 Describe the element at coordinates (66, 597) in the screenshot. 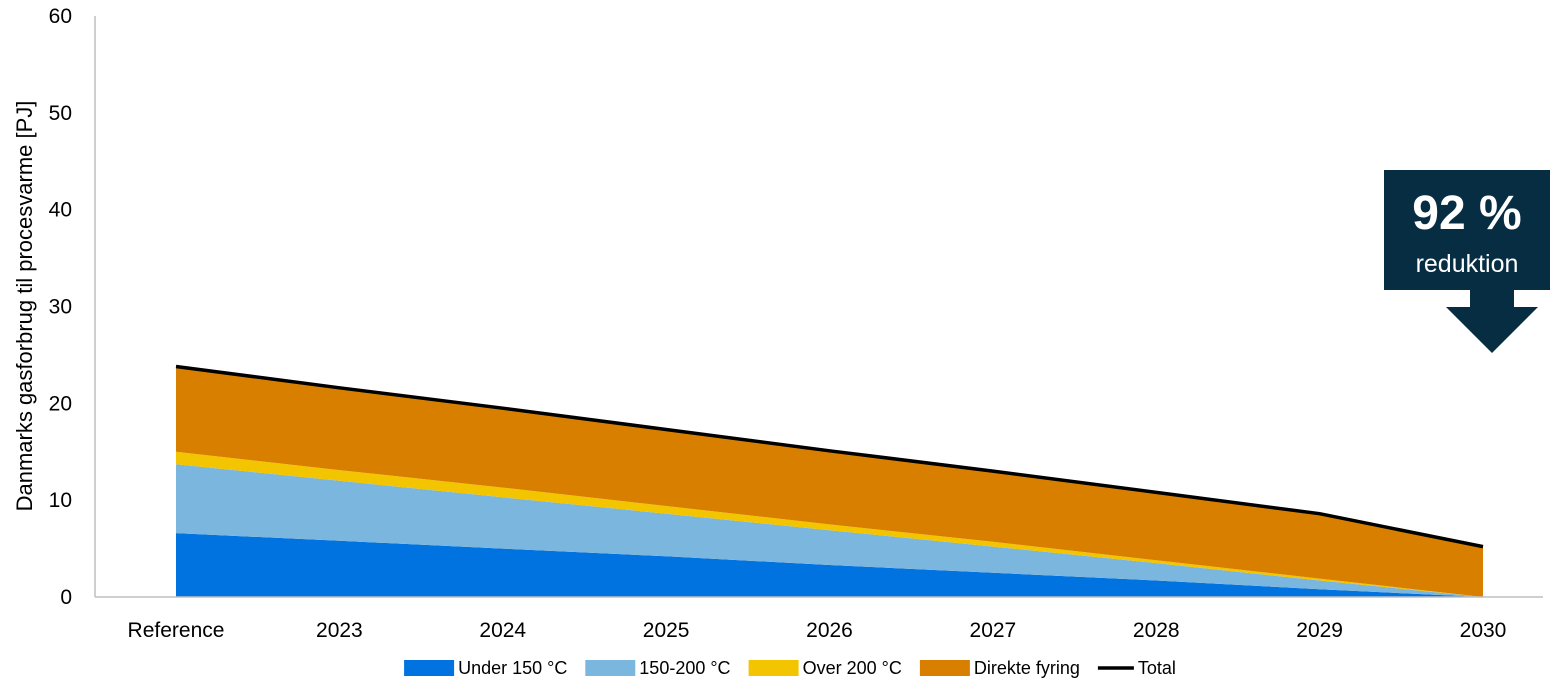

I see `y-tick-label: 0` at that location.